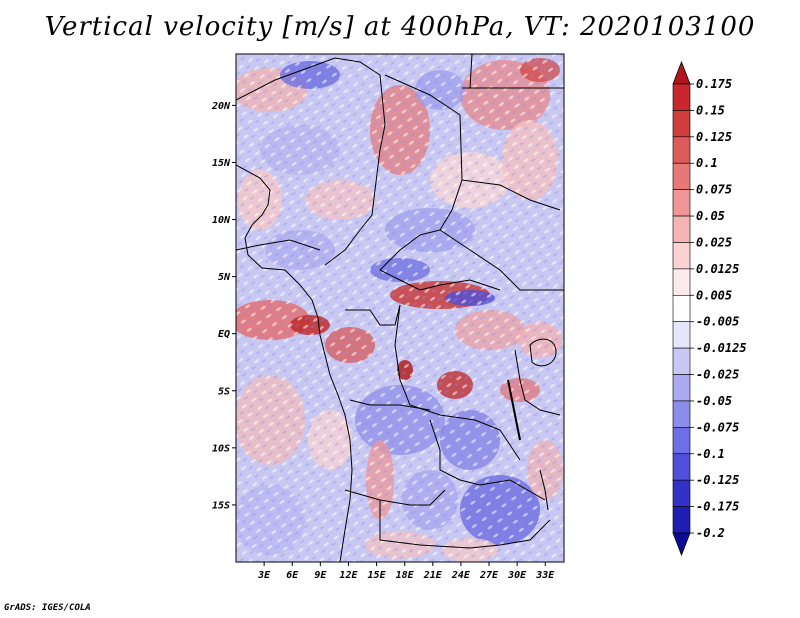 The height and width of the screenshot is (618, 800). Describe the element at coordinates (224, 391) in the screenshot. I see `lat-tick-label: 5S` at that location.